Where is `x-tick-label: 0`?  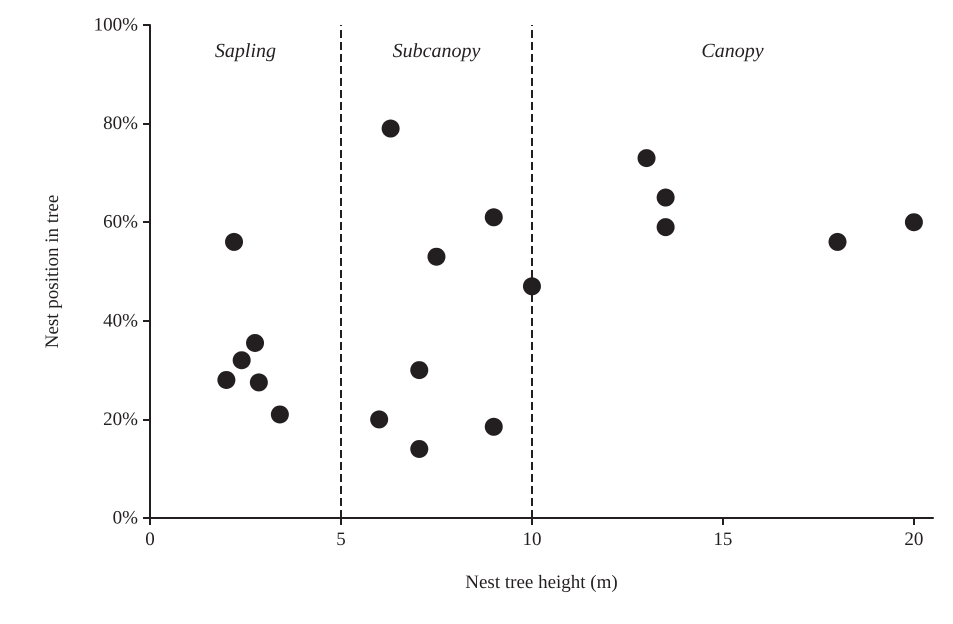
x-tick-label: 0 is located at coordinates (150, 539).